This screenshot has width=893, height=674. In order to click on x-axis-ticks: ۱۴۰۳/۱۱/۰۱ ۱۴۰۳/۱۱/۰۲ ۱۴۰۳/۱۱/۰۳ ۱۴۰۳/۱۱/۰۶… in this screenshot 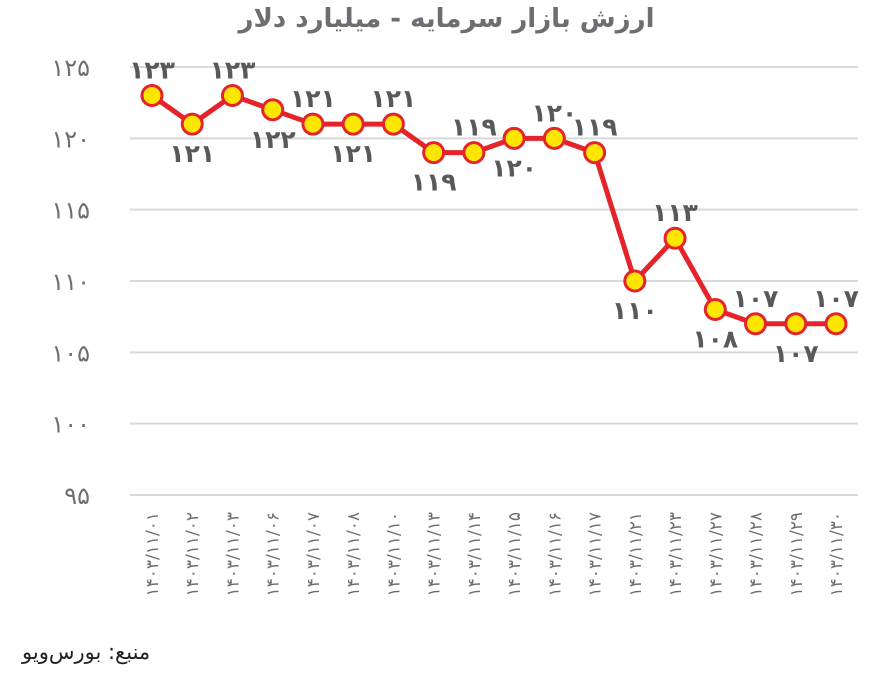, I will do `click(495, 554)`.